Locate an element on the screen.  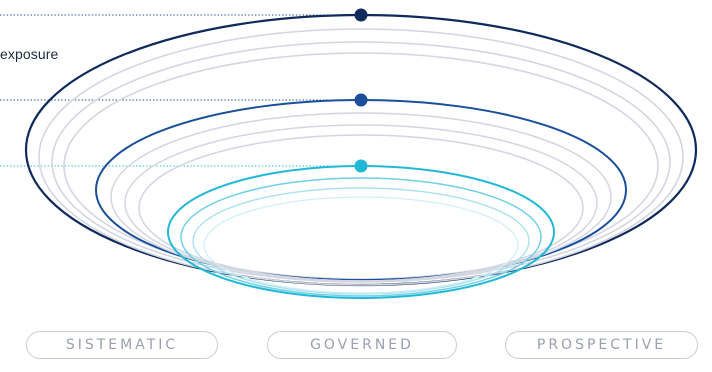
sistematic-button: SISTEMATIC is located at coordinates (122, 345).